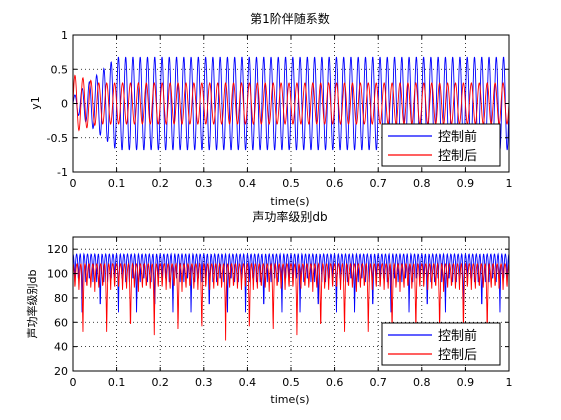  Describe the element at coordinates (57, 138) in the screenshot. I see `coefficient-chart-ytick-label: -0.5` at that location.